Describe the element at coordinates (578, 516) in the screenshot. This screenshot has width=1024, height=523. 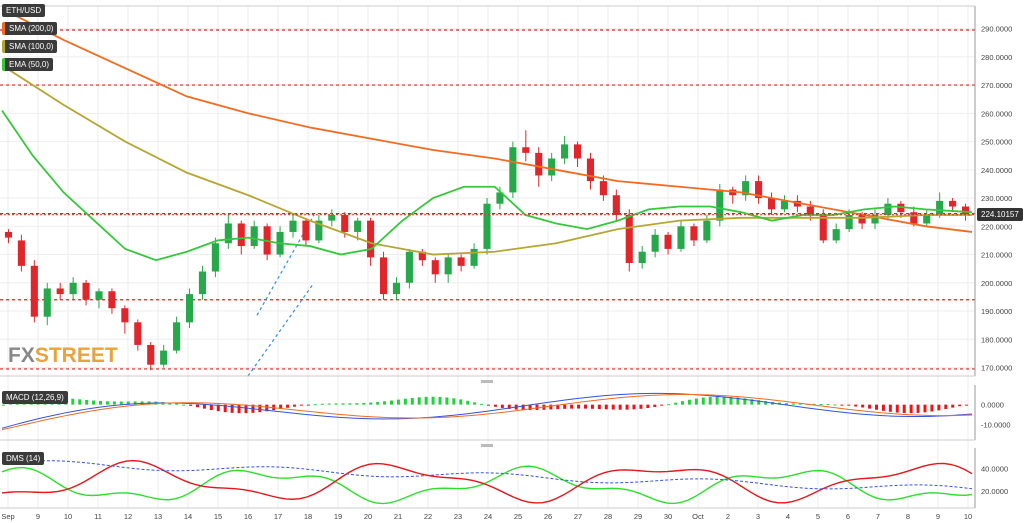
I see `x-tick-label: 27` at that location.